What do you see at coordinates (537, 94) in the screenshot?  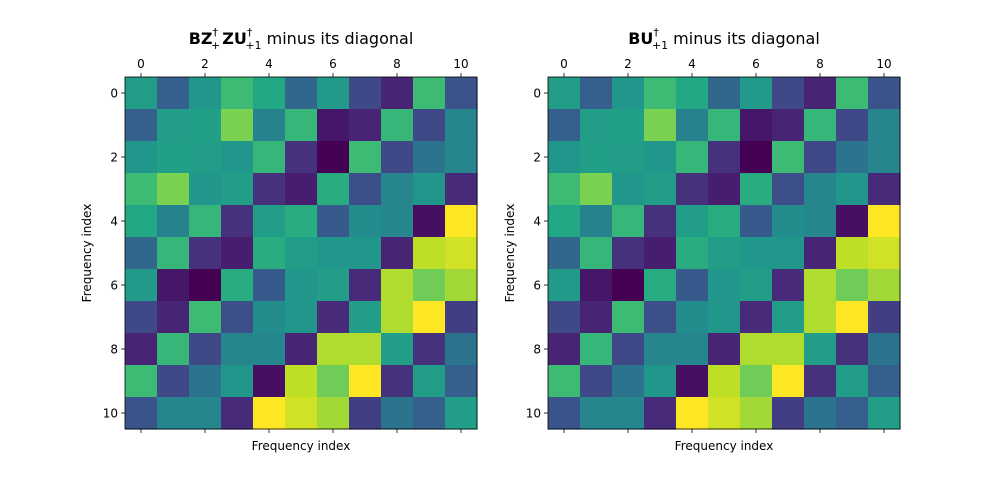 I see `y-tick-label: 0` at bounding box center [537, 94].